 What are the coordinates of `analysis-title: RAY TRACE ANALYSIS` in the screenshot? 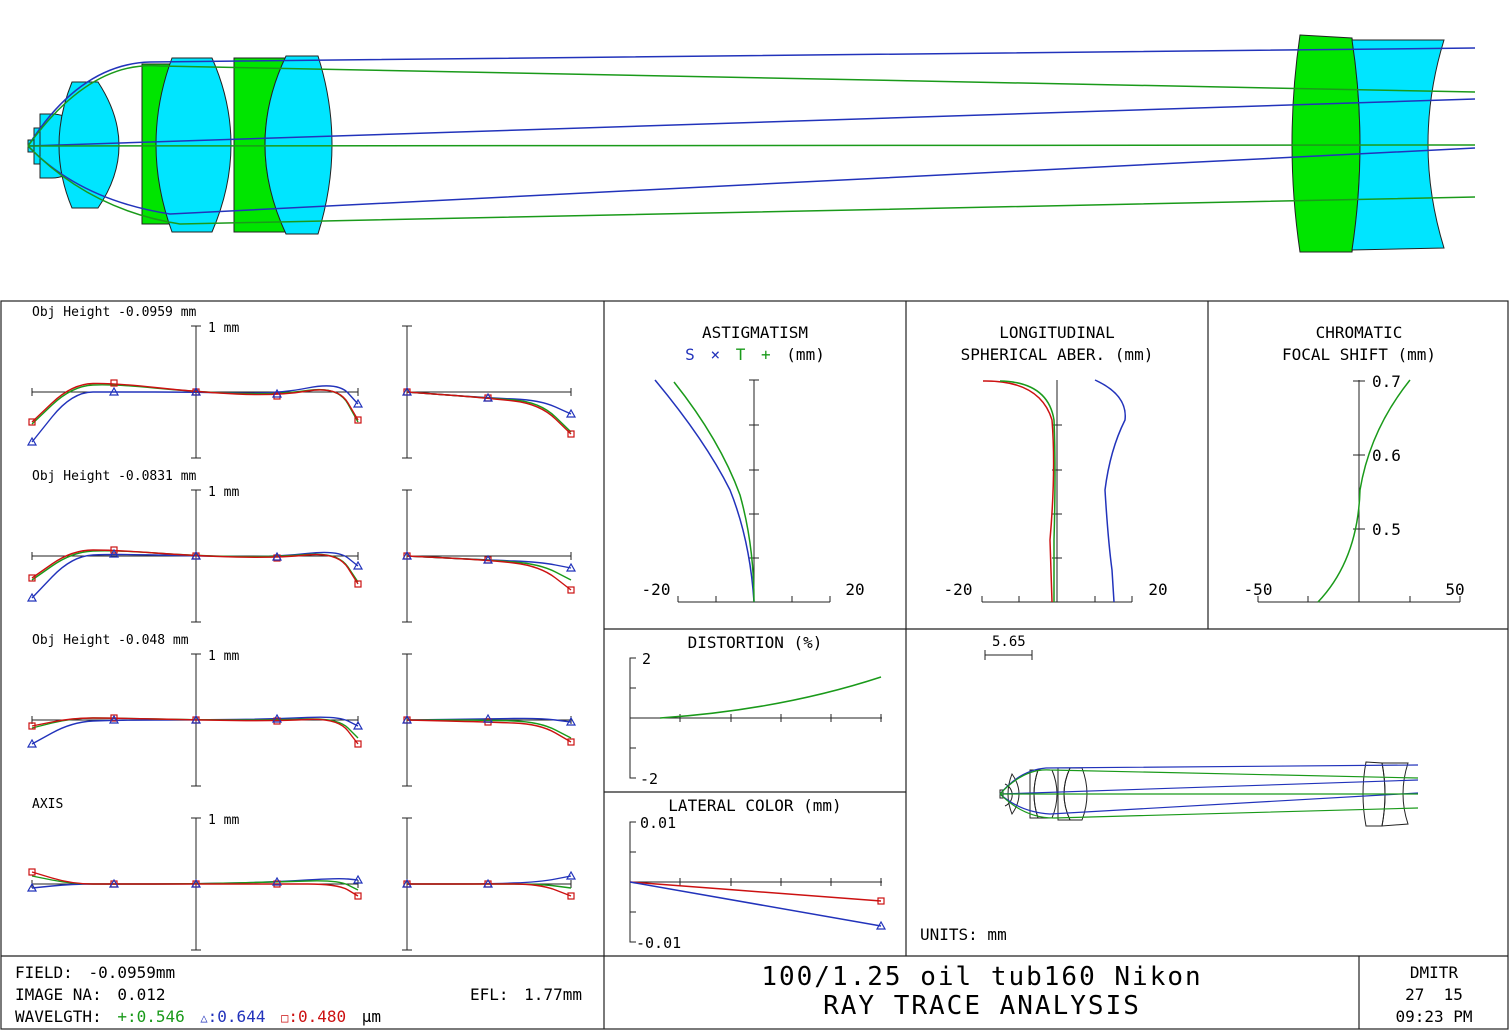 It's located at (982, 1006).